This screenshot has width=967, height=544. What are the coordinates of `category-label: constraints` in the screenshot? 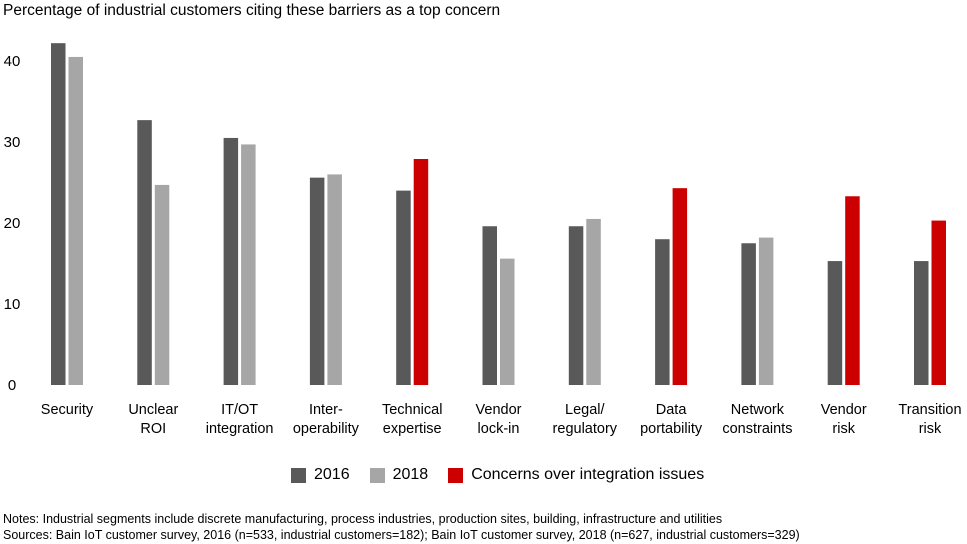 It's located at (757, 429).